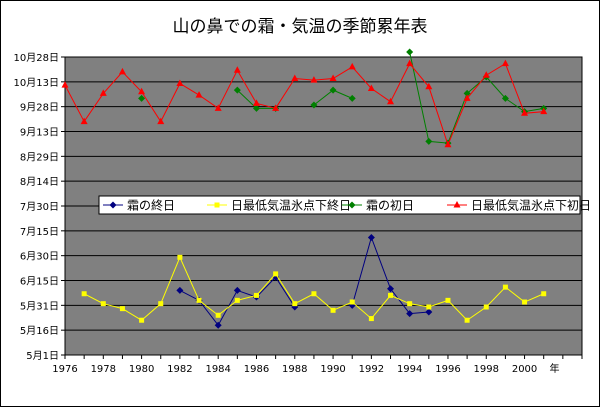  What do you see at coordinates (103, 369) in the screenshot?
I see `x-tick-label: 1978` at bounding box center [103, 369].